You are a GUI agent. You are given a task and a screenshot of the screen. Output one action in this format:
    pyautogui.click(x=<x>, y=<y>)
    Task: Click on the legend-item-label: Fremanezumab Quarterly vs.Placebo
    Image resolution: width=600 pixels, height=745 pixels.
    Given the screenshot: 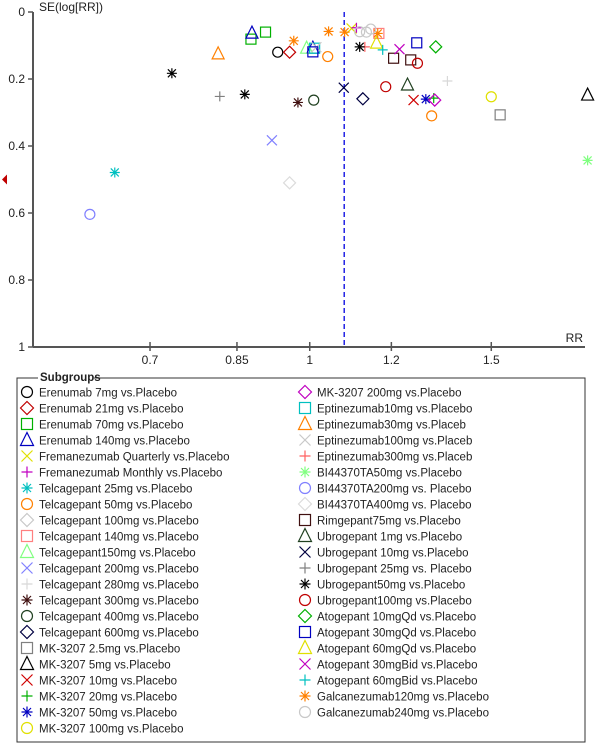 What is the action you would take?
    pyautogui.click(x=134, y=458)
    